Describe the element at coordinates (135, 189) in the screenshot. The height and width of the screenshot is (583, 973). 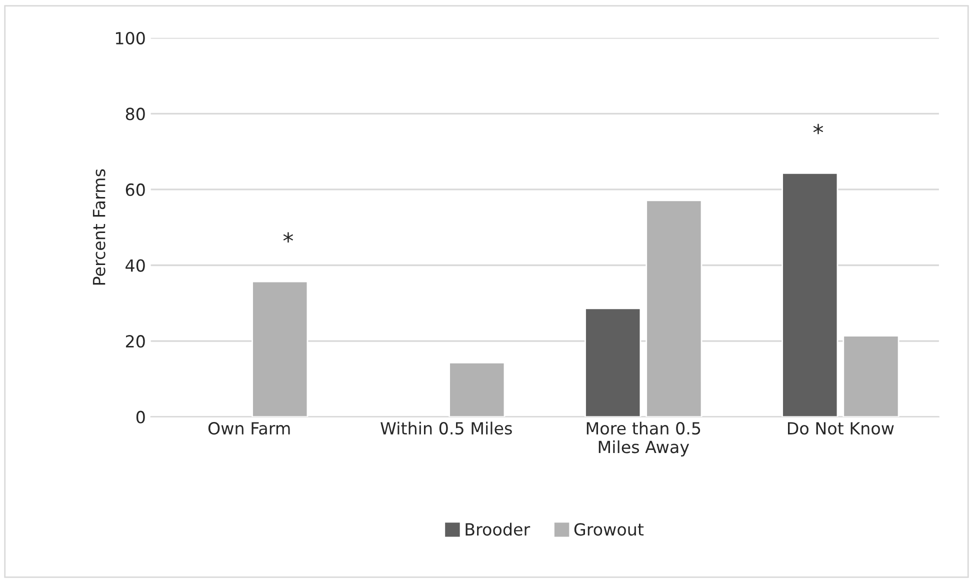
I see `y-tick-label: 60` at that location.